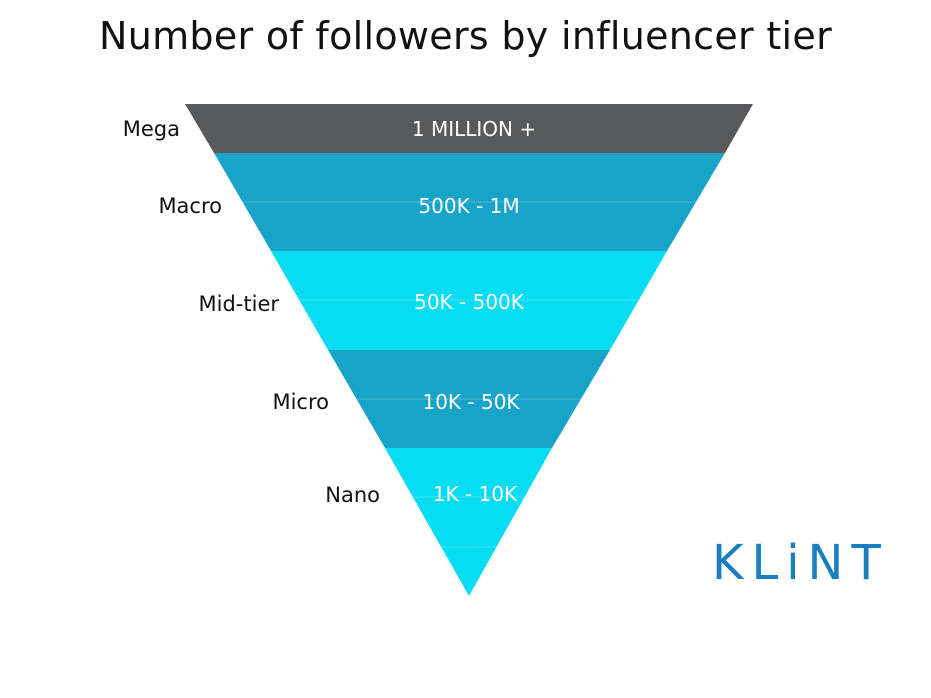 The width and height of the screenshot is (931, 698). I want to click on funnel-segment-nano, so click(468, 522).